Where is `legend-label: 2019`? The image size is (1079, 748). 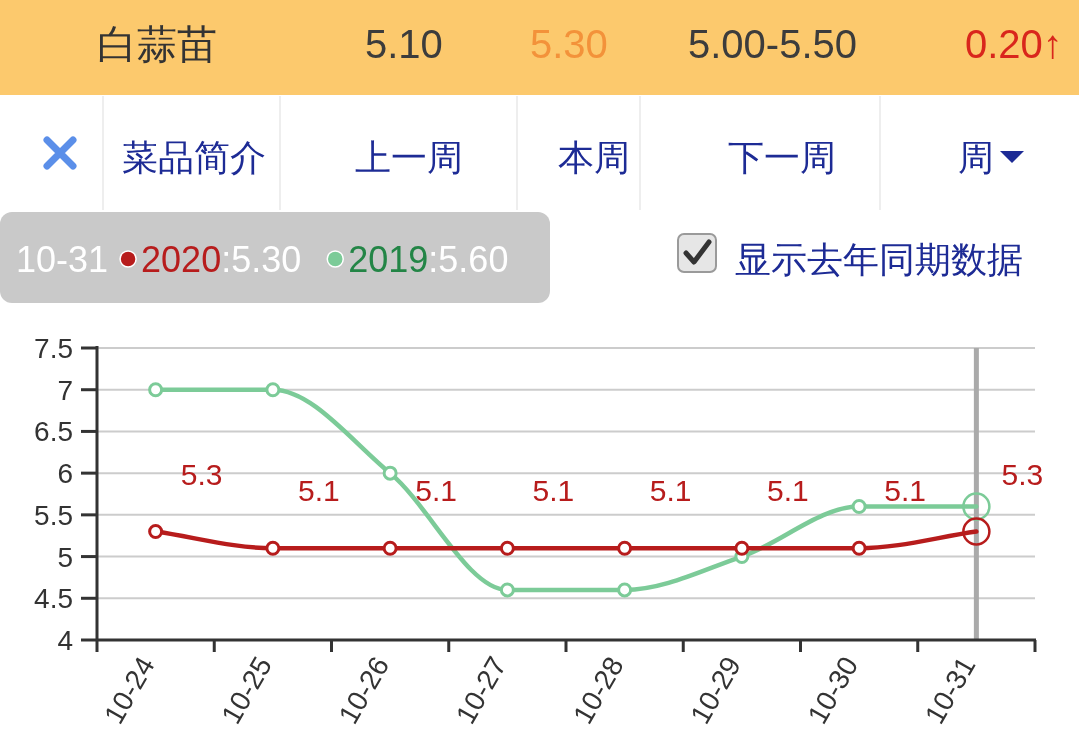 legend-label: 2019 is located at coordinates (388, 259).